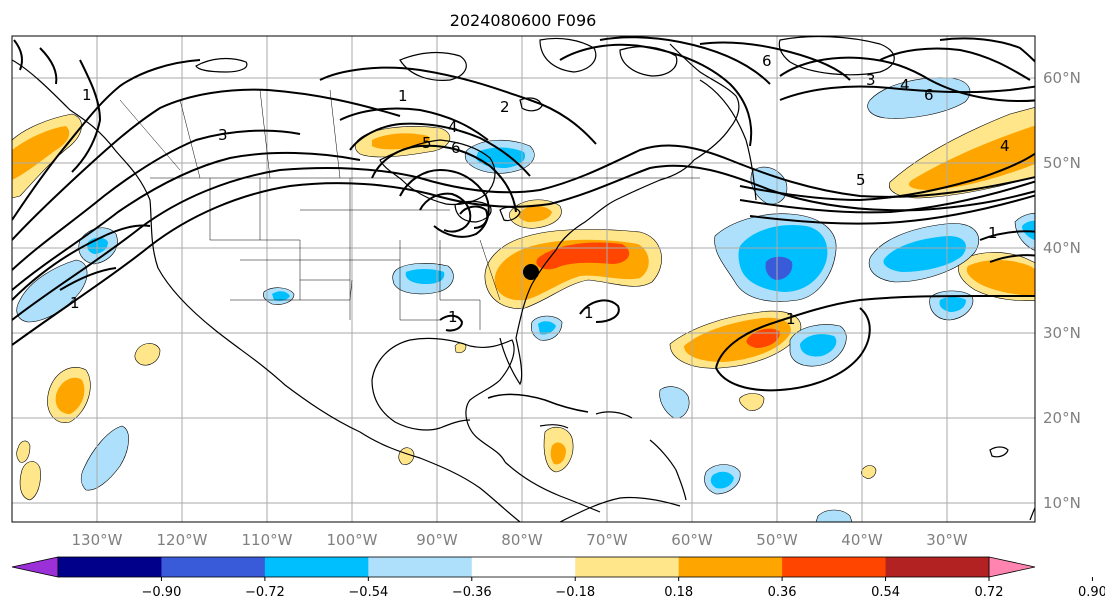 Image resolution: width=1105 pixels, height=615 pixels. I want to click on location-marker, so click(531, 272).